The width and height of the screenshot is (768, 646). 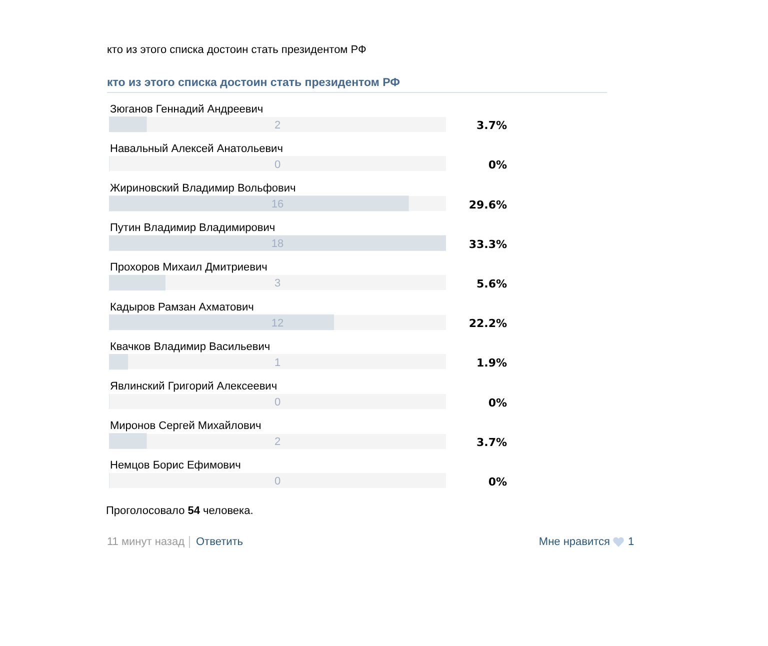 I want to click on text: Мне нравится, so click(x=574, y=542).